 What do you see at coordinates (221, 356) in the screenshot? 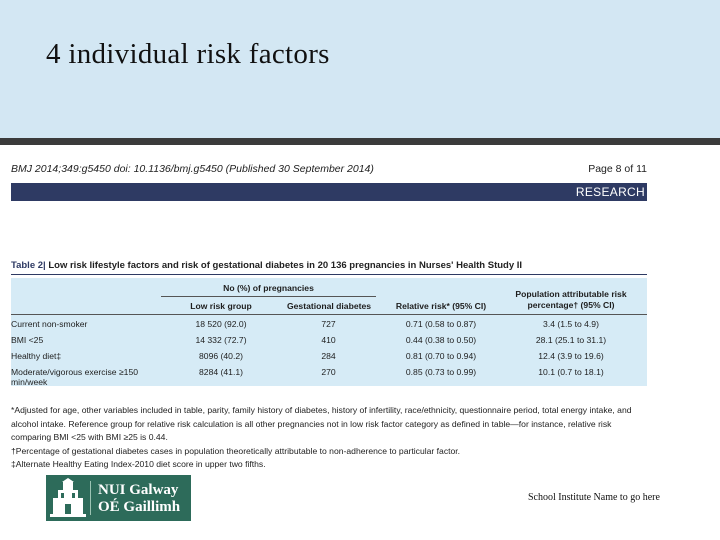
I see `low-risk-cell: 8096 (40.2)` at bounding box center [221, 356].